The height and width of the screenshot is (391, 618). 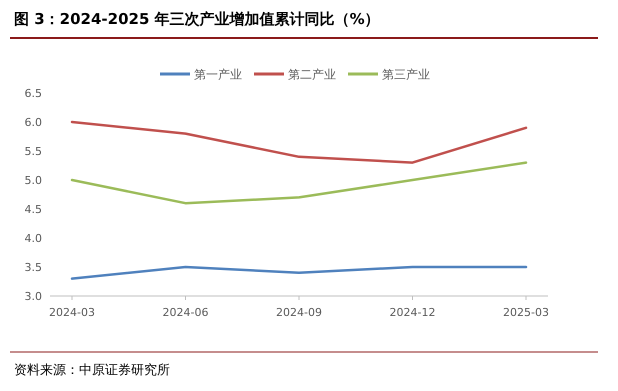 I want to click on text: 资料来源：中原证券研究所, so click(x=92, y=370).